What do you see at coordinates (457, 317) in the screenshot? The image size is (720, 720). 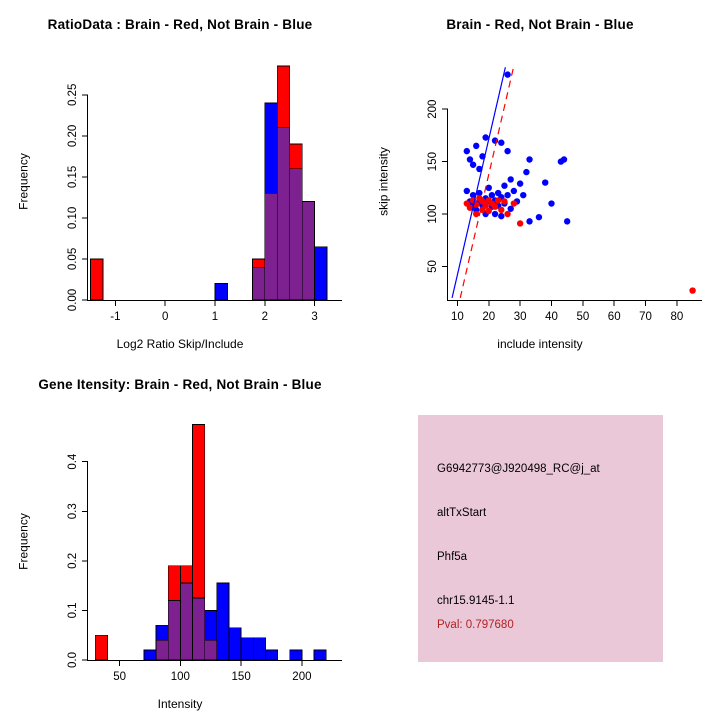 I see `svg-text: 10` at bounding box center [457, 317].